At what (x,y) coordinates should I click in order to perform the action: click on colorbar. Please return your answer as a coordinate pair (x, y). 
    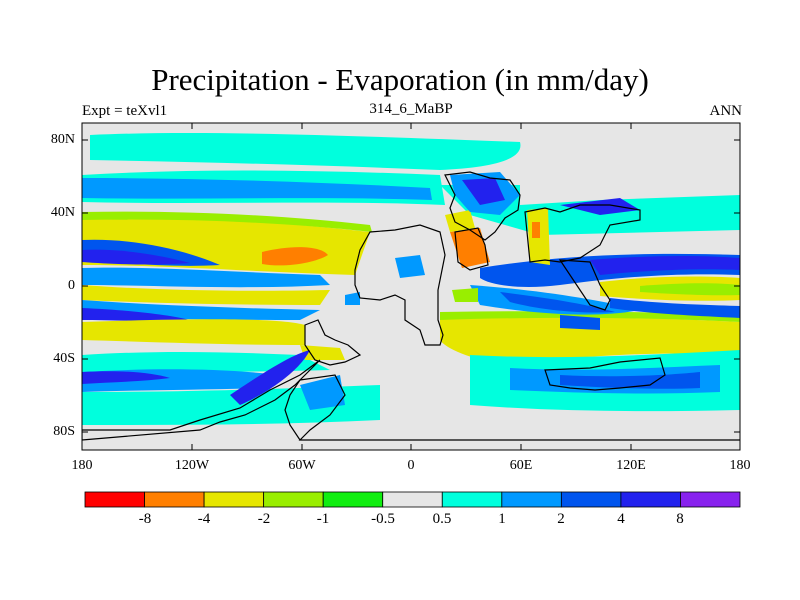
    Looking at the image, I should click on (412, 499).